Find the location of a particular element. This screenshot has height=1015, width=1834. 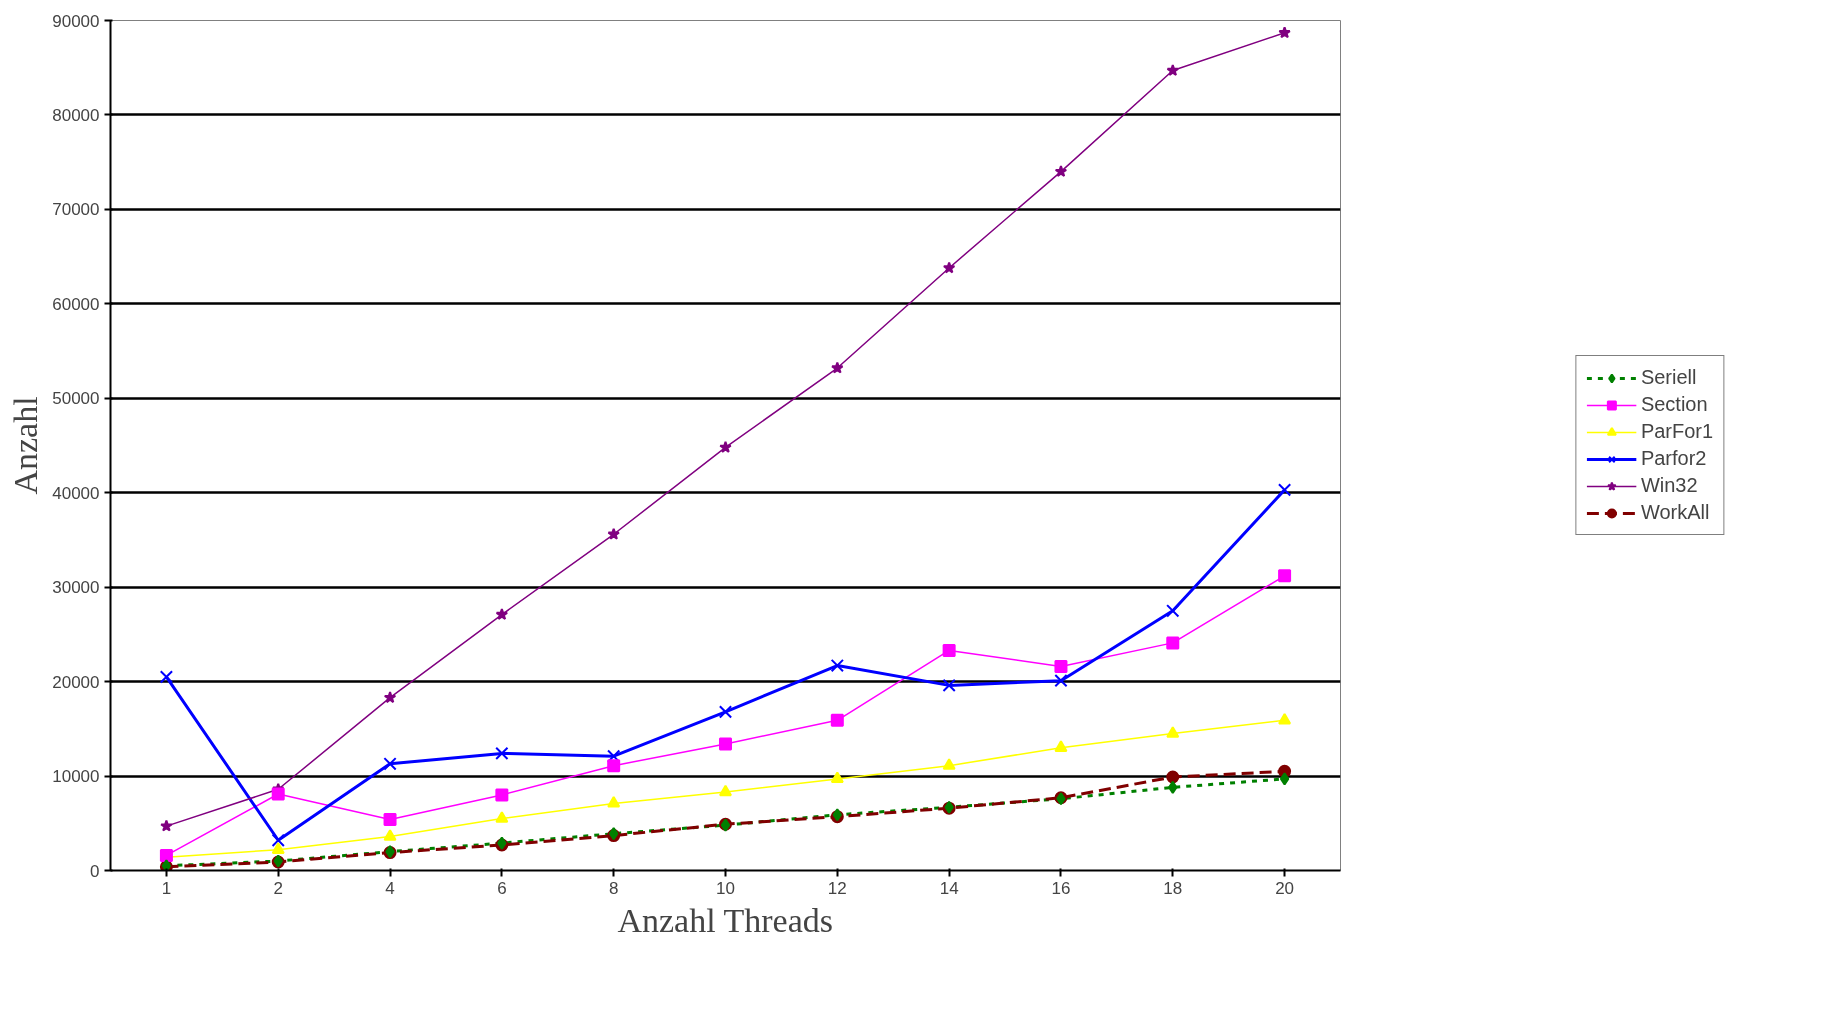

x-tick-label: 6 is located at coordinates (502, 888).